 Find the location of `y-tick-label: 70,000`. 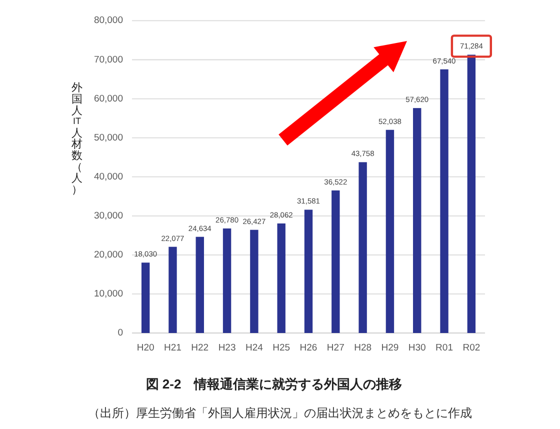

y-tick-label: 70,000 is located at coordinates (108, 60).